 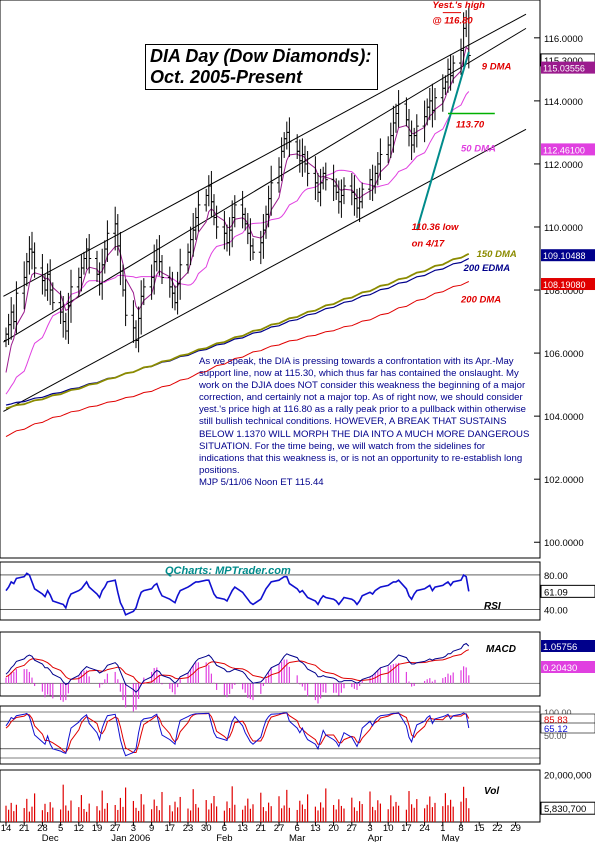 What do you see at coordinates (565, 809) in the screenshot?
I see `volume-side-label: 5,830,700` at bounding box center [565, 809].